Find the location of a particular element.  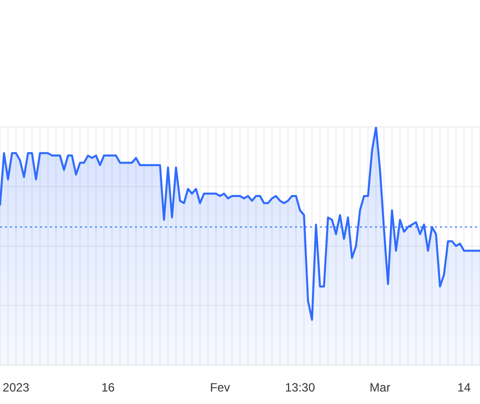

x-tick-label: Mar is located at coordinates (380, 387).